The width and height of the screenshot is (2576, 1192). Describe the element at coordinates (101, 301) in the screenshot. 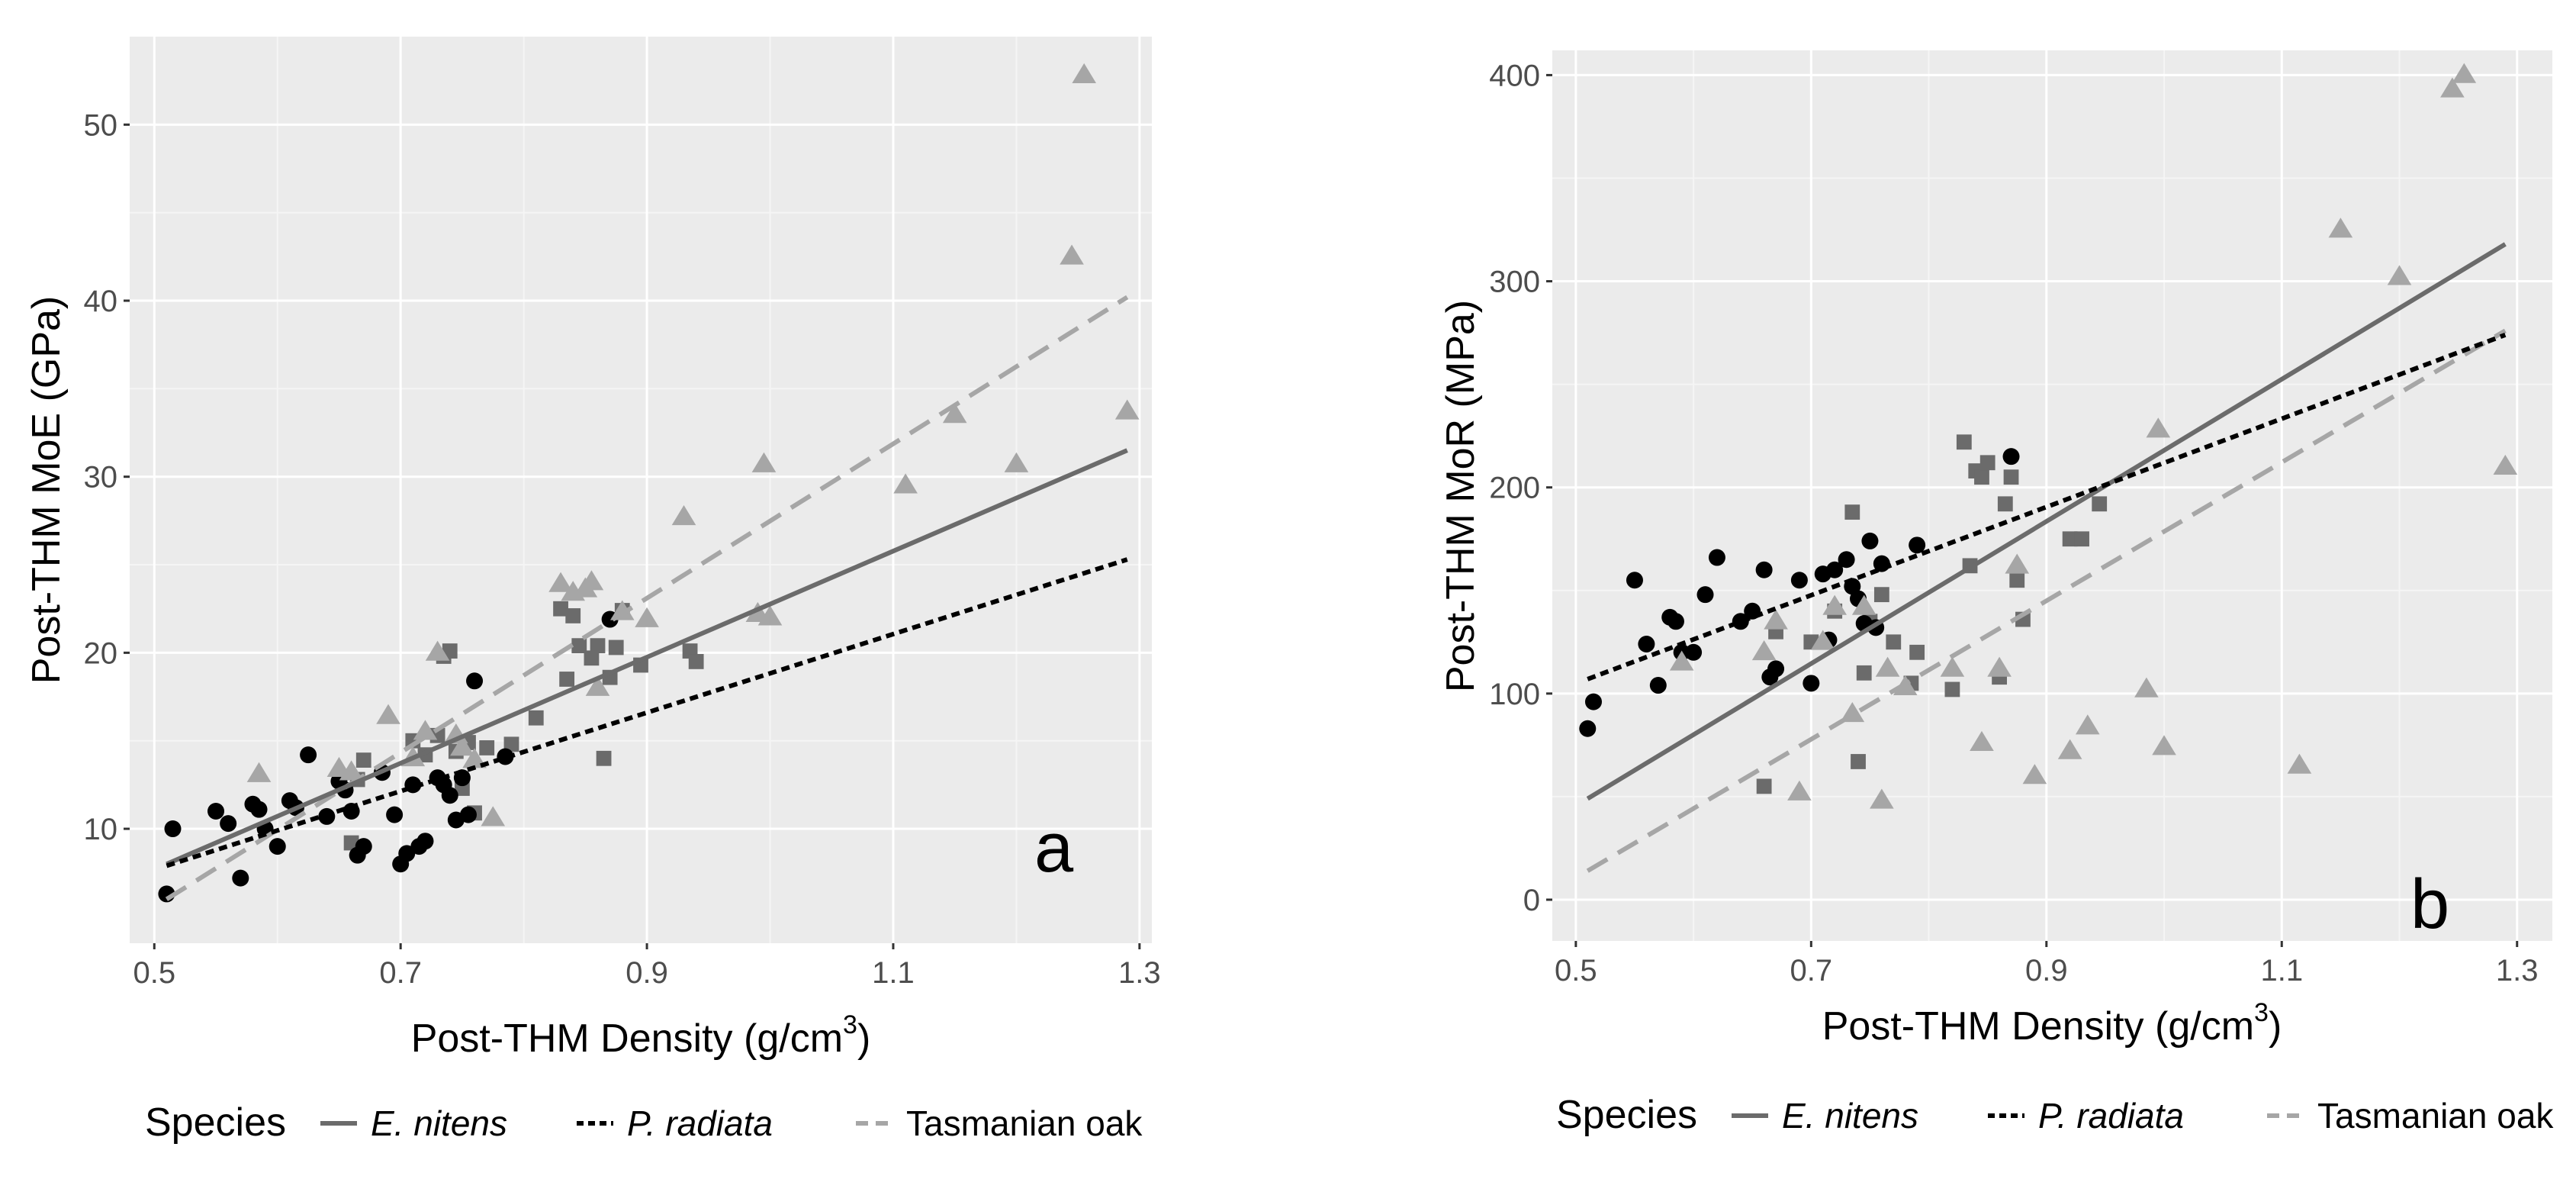

I see `y-tick-label: 40` at that location.